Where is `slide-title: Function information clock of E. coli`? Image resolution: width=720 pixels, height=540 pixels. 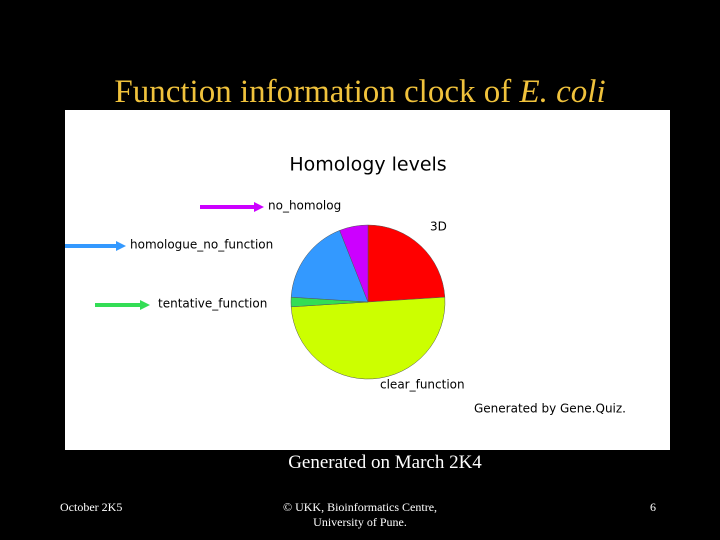
slide-title: Function information clock of E. coli is located at coordinates (360, 92).